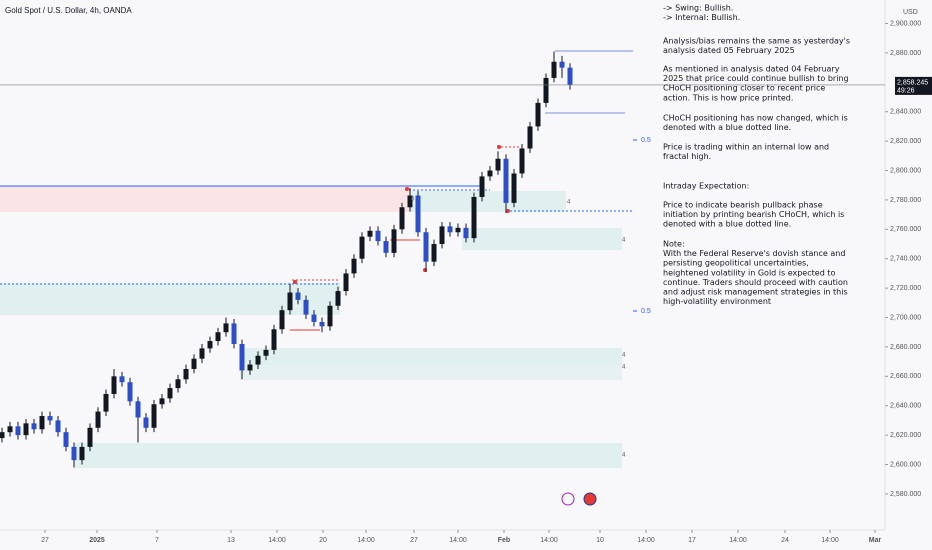 This screenshot has height=550, width=932. I want to click on y-tick-label: 2,760.000, so click(905, 229).